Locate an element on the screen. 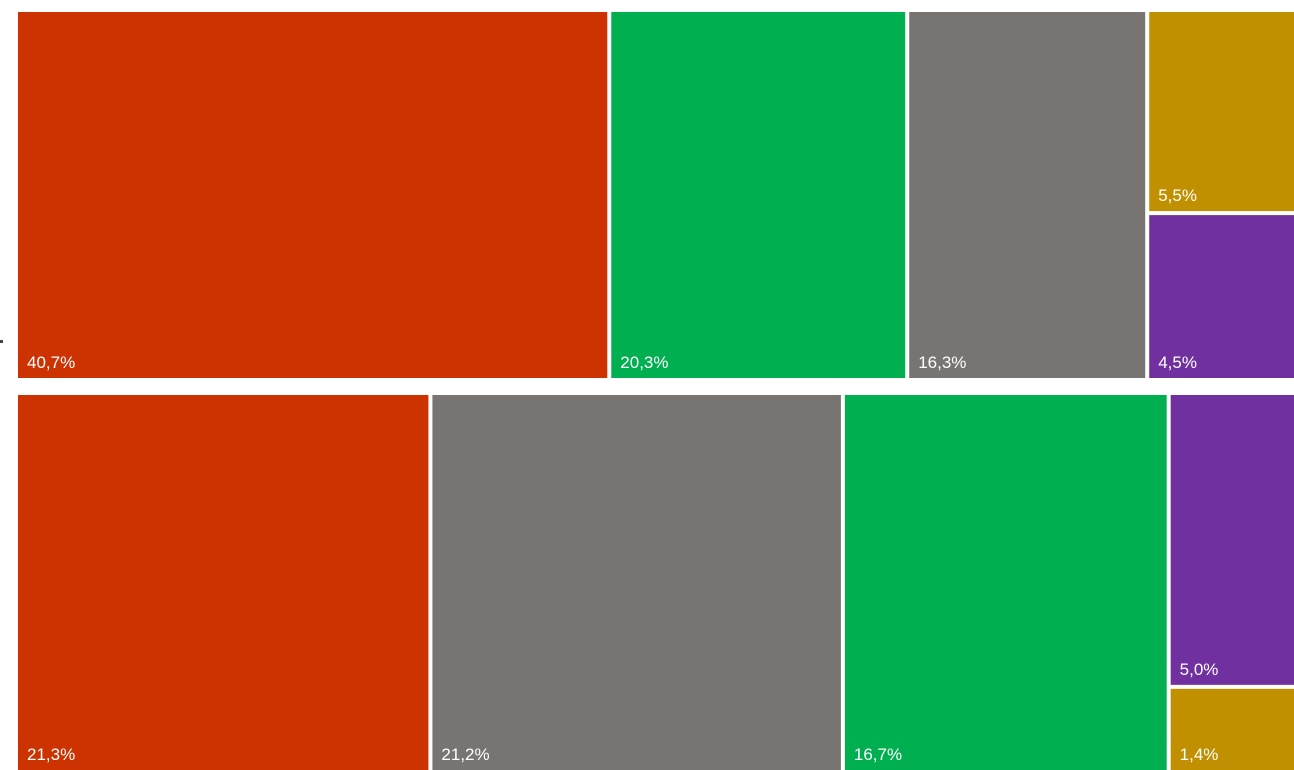 The image size is (1294, 770). tile-g0-t4: 4,5% is located at coordinates (1221, 296).